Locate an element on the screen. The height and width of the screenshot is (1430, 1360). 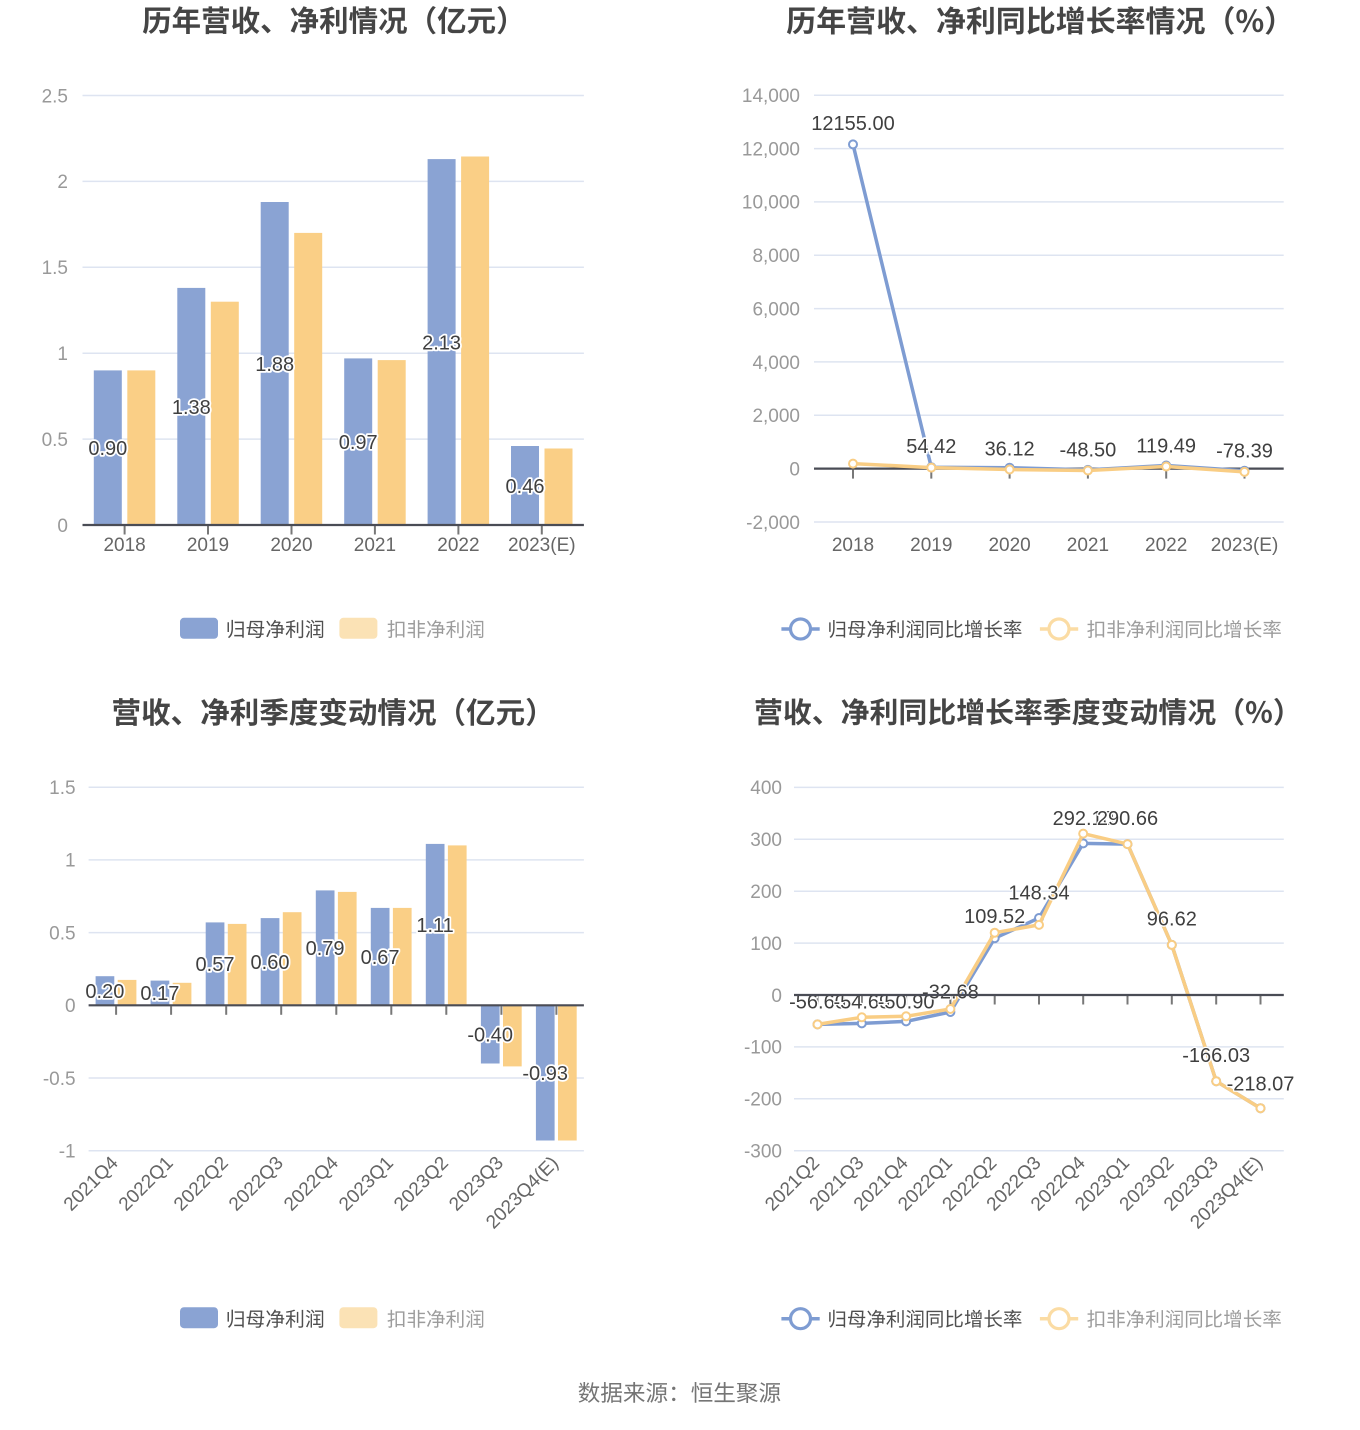
svg-text: 0.60 is located at coordinates (270, 963).